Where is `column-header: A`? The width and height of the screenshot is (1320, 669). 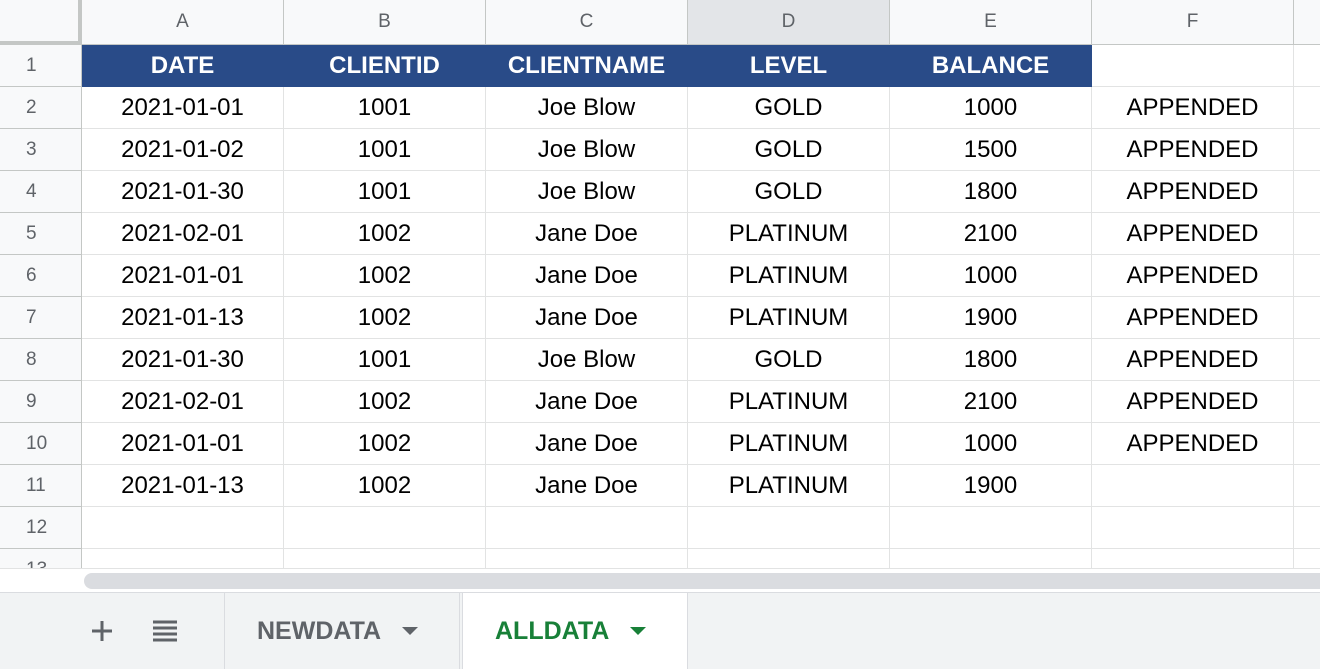 column-header: A is located at coordinates (183, 22).